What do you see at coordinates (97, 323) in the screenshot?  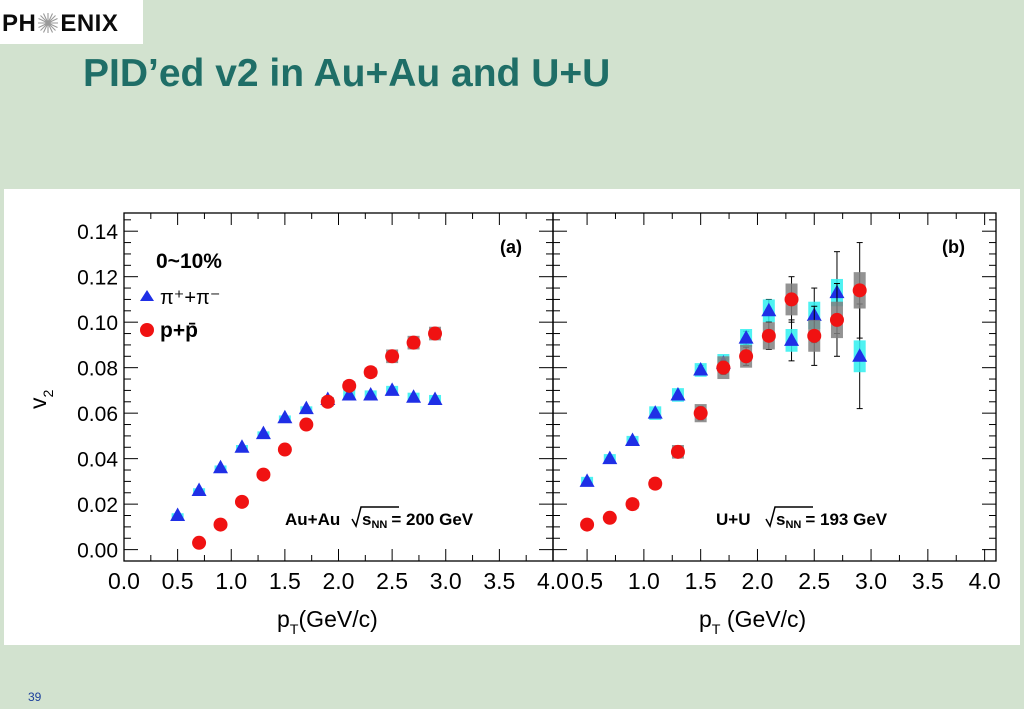 I see `panel-a-ytick-label: 0.10` at bounding box center [97, 323].